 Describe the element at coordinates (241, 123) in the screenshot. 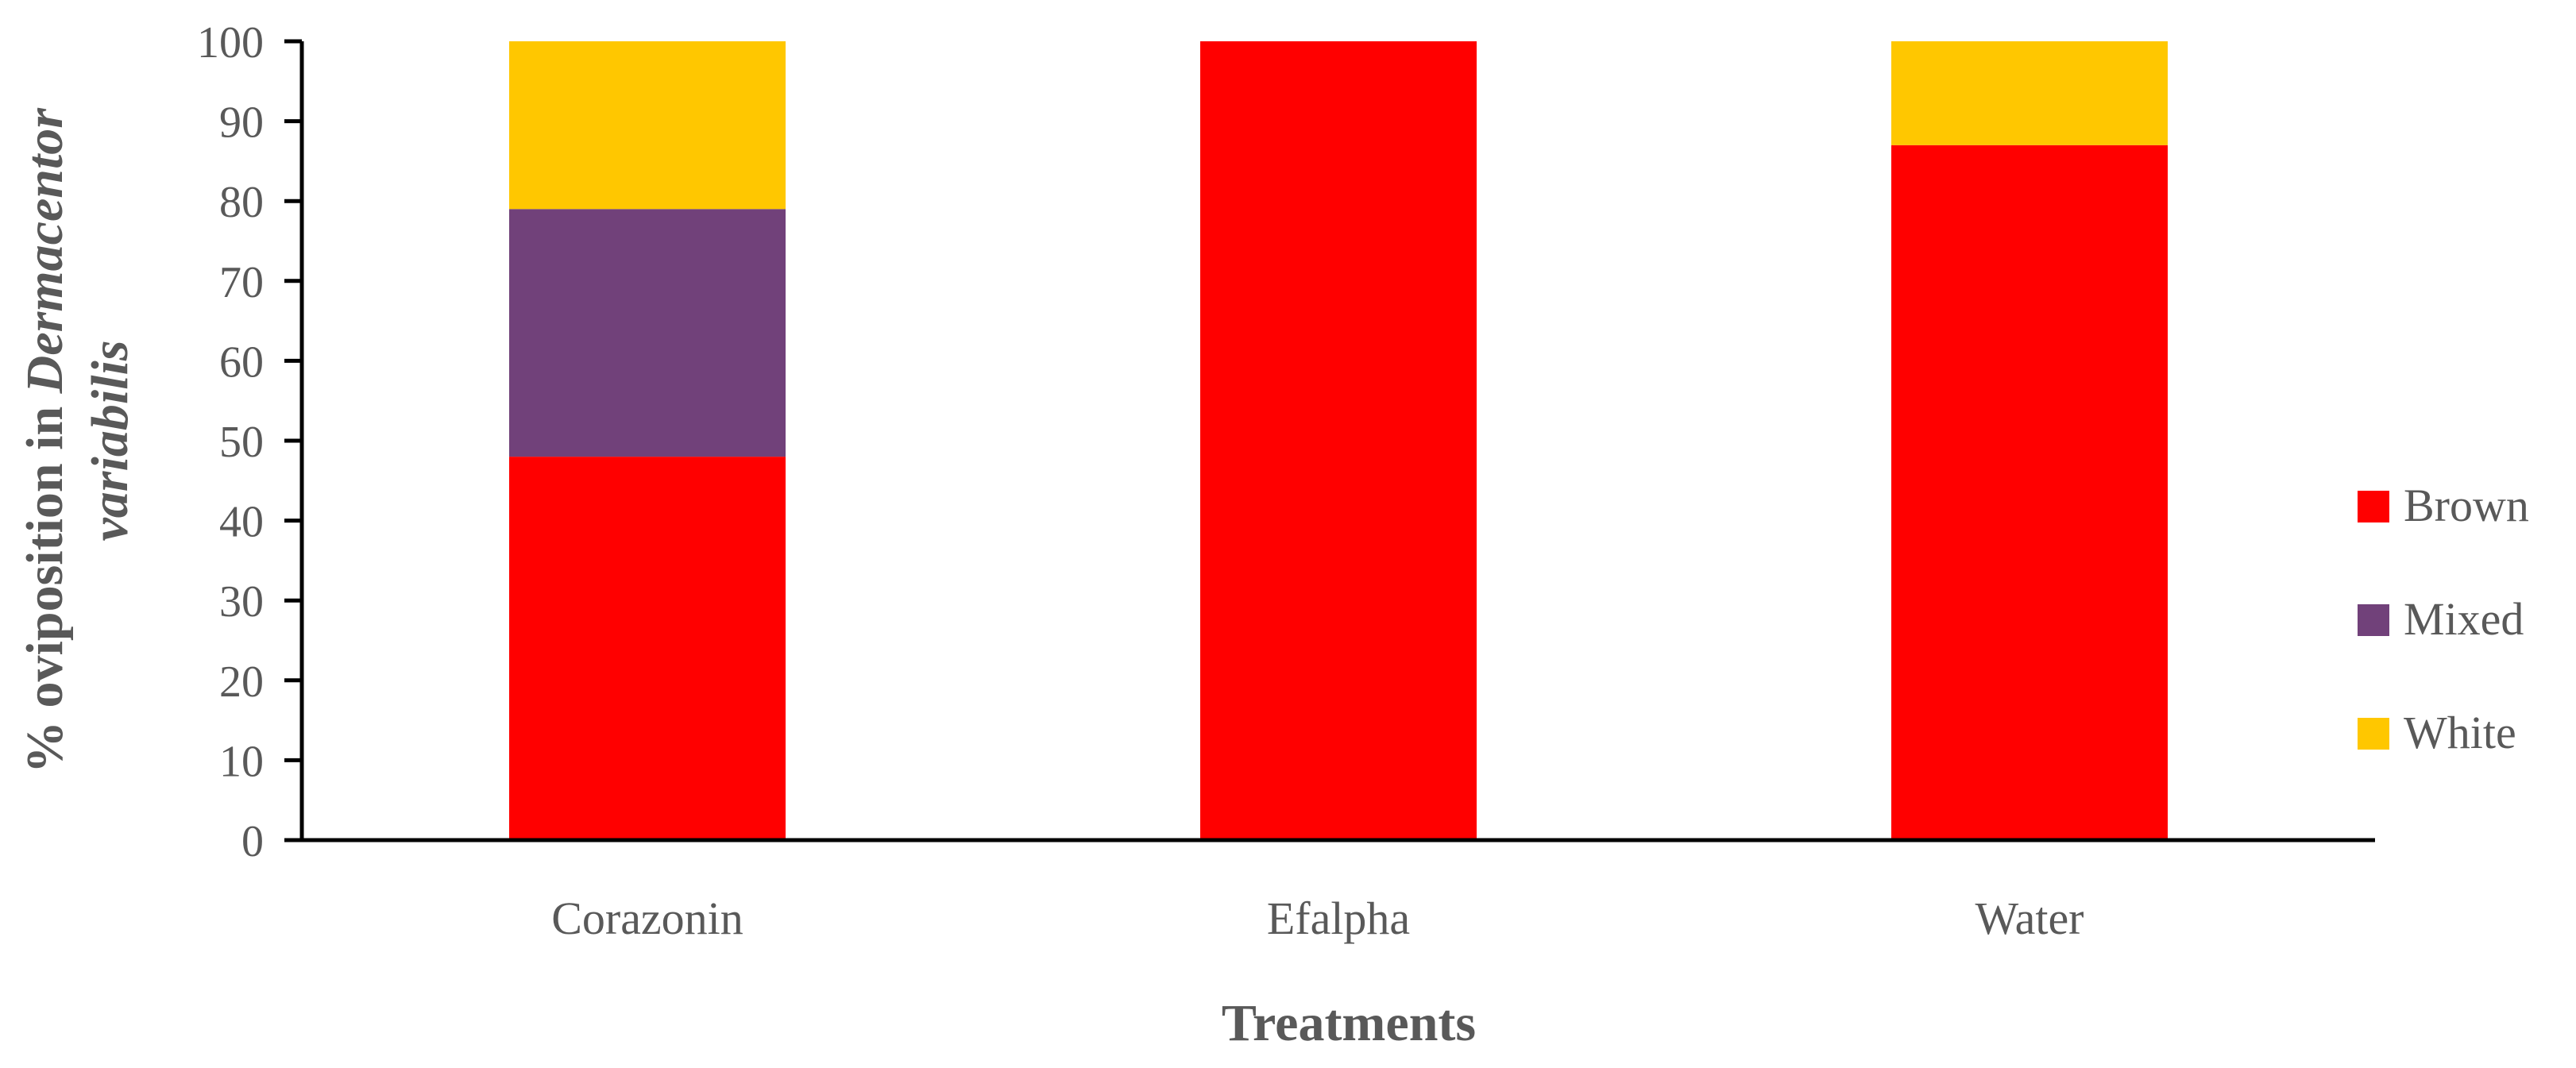

I see `y-tick-label: 90` at that location.